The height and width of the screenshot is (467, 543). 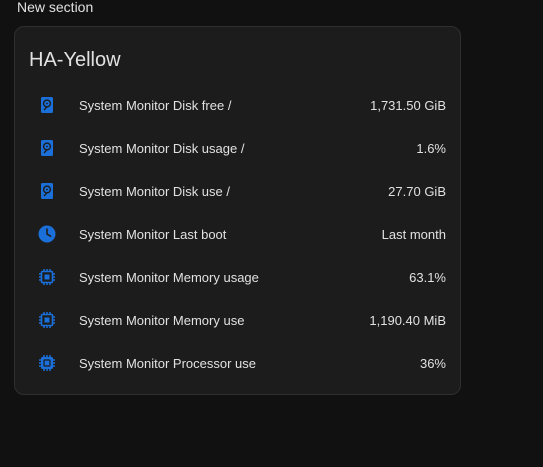 I want to click on entity-label: System Monitor Processor use, so click(x=168, y=363).